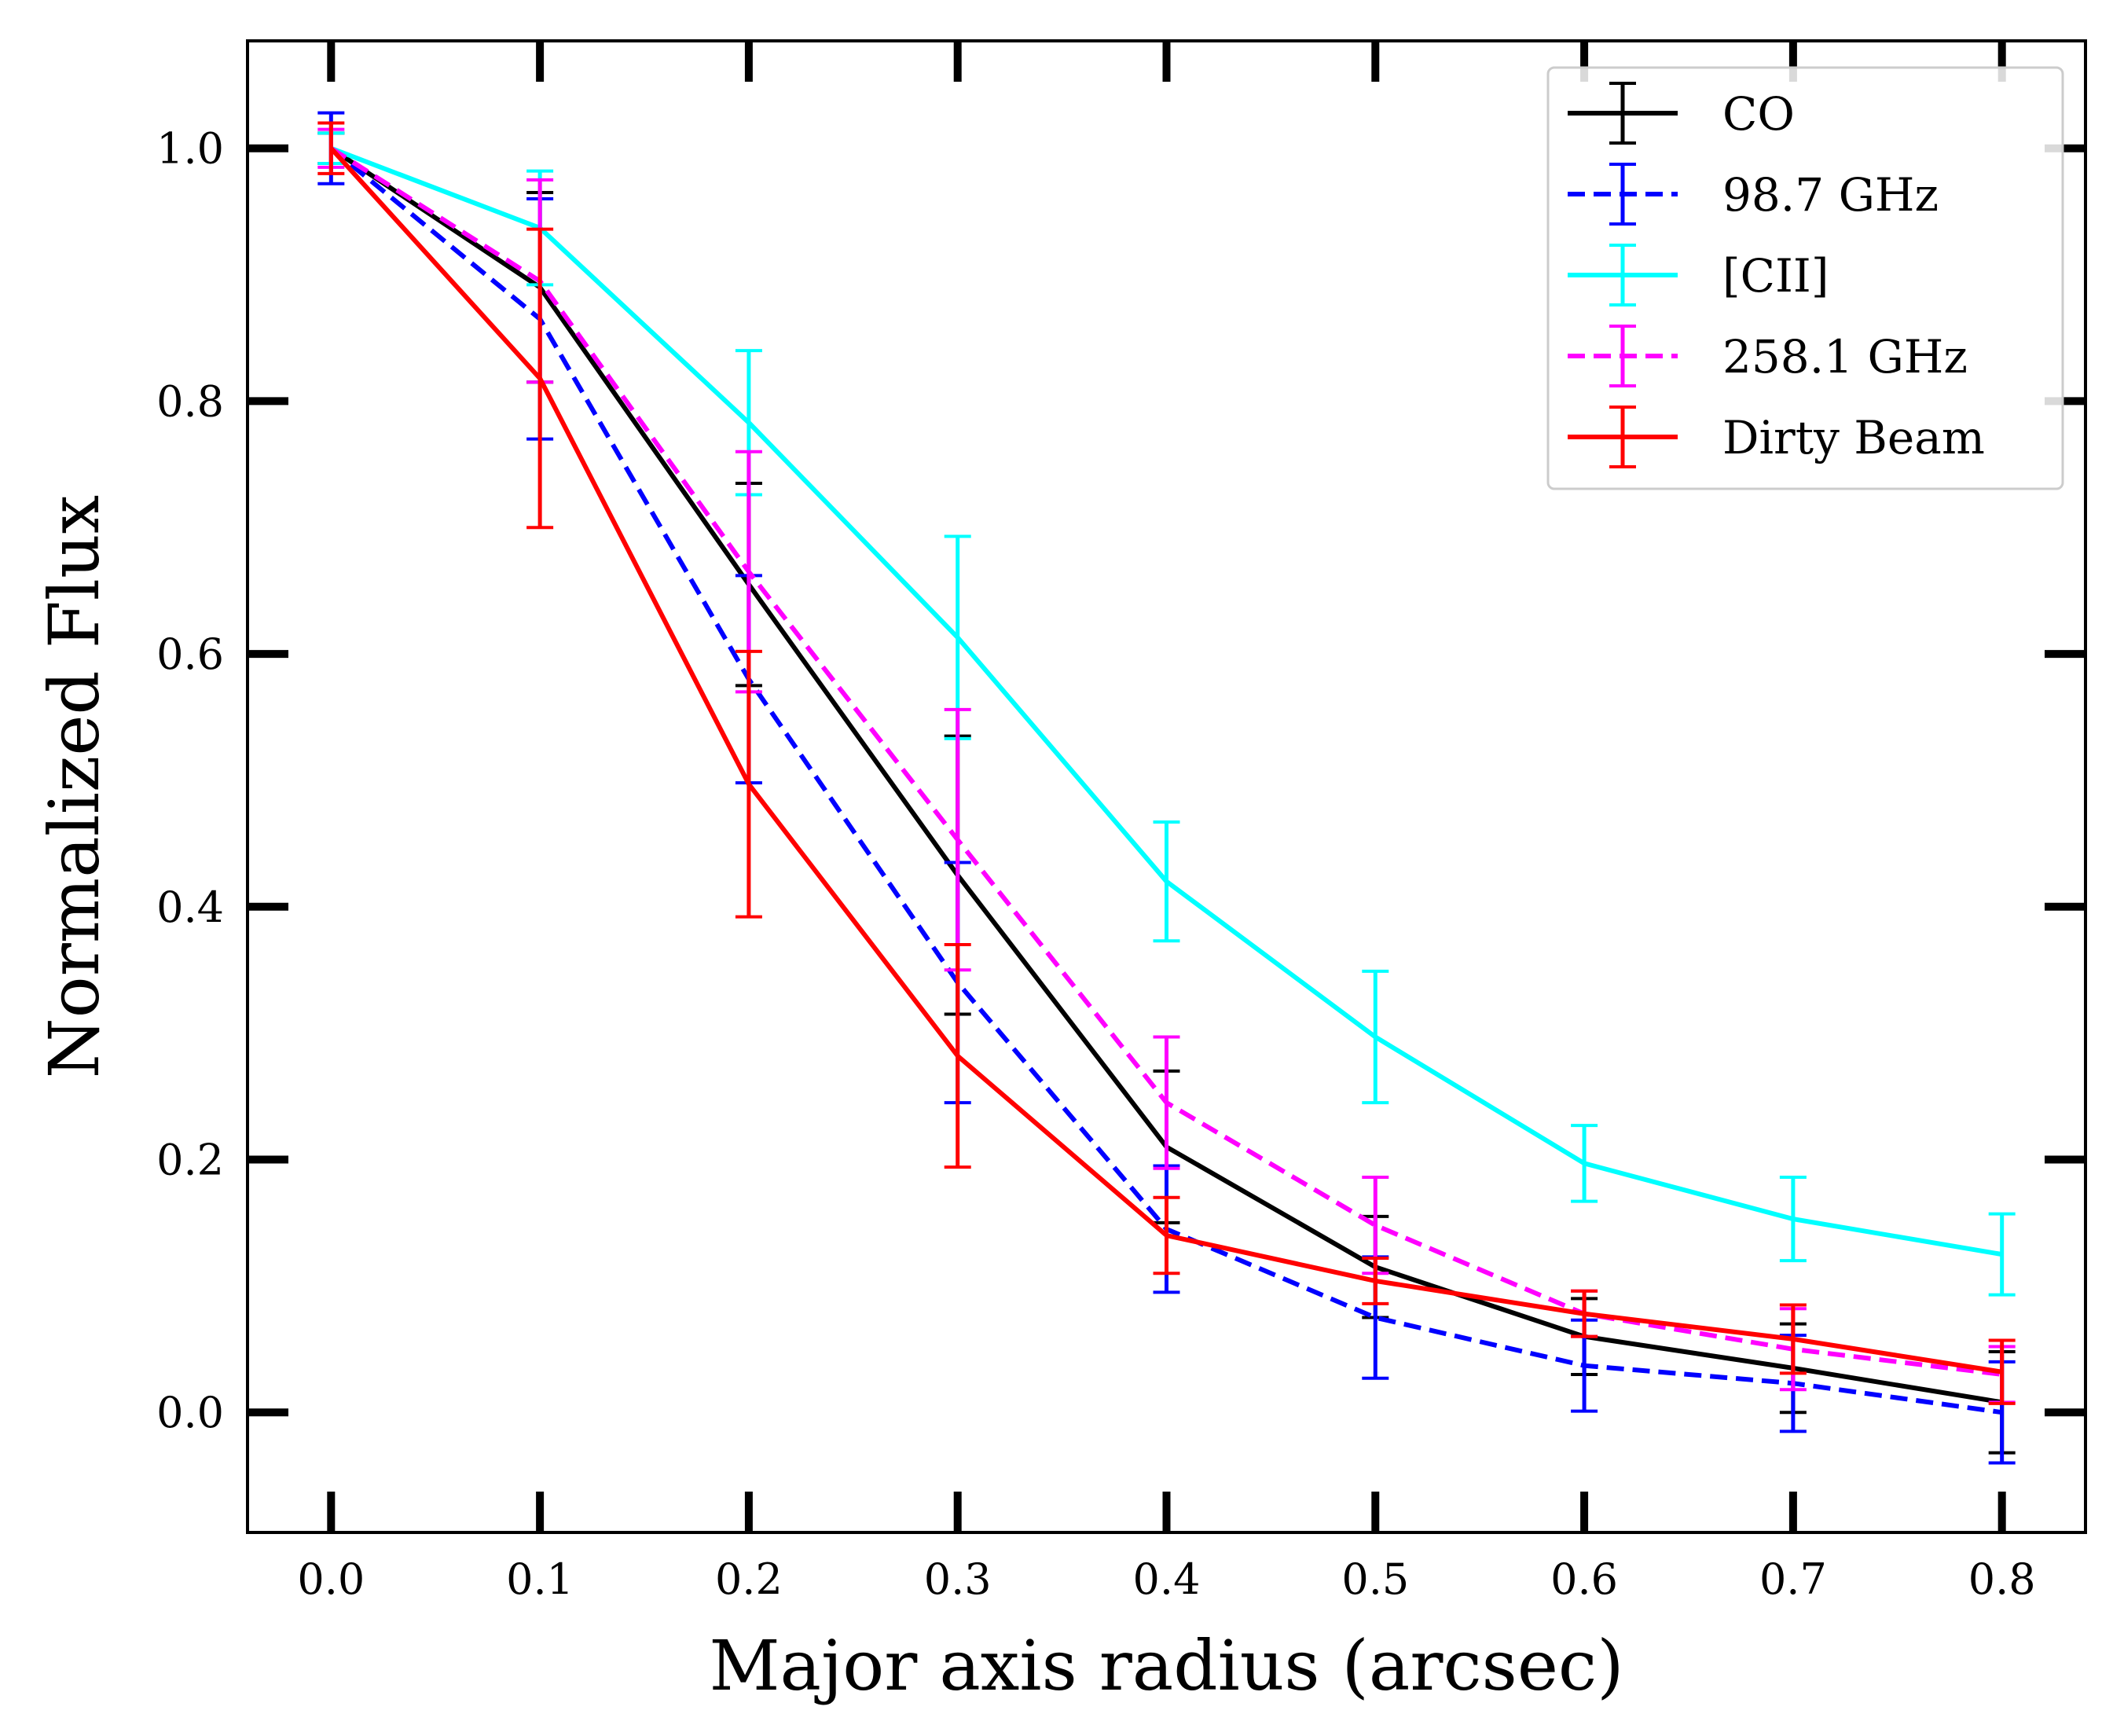 The width and height of the screenshot is (2113, 1736). What do you see at coordinates (190, 1160) in the screenshot?
I see `y-tick-label: 0.2` at bounding box center [190, 1160].